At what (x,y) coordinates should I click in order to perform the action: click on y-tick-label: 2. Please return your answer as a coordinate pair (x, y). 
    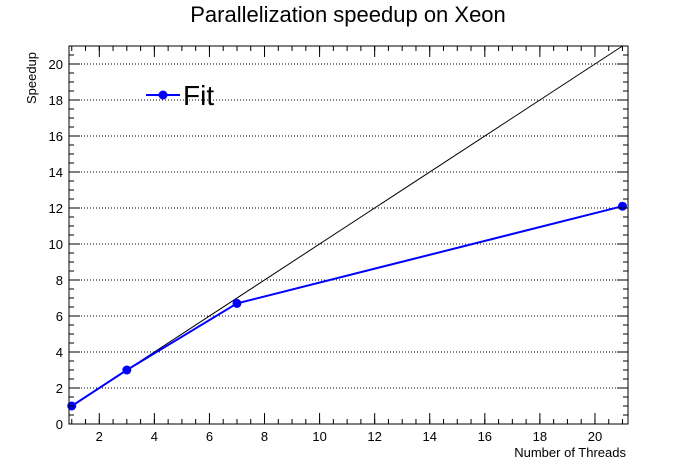
    Looking at the image, I should click on (59, 388).